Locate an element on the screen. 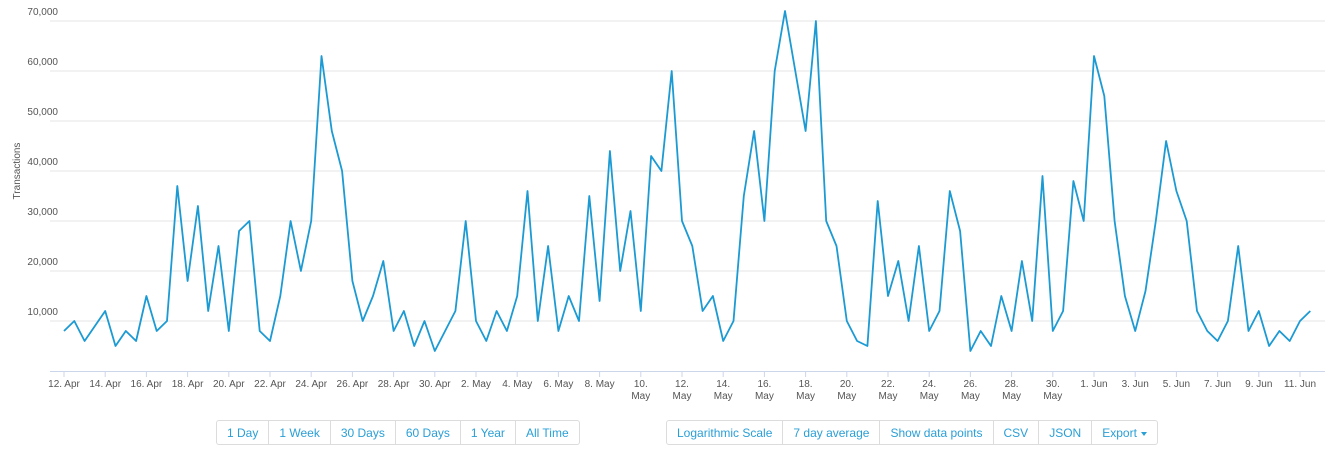 This screenshot has width=1343, height=461. x-tick-label: 7. Jun is located at coordinates (1217, 384).